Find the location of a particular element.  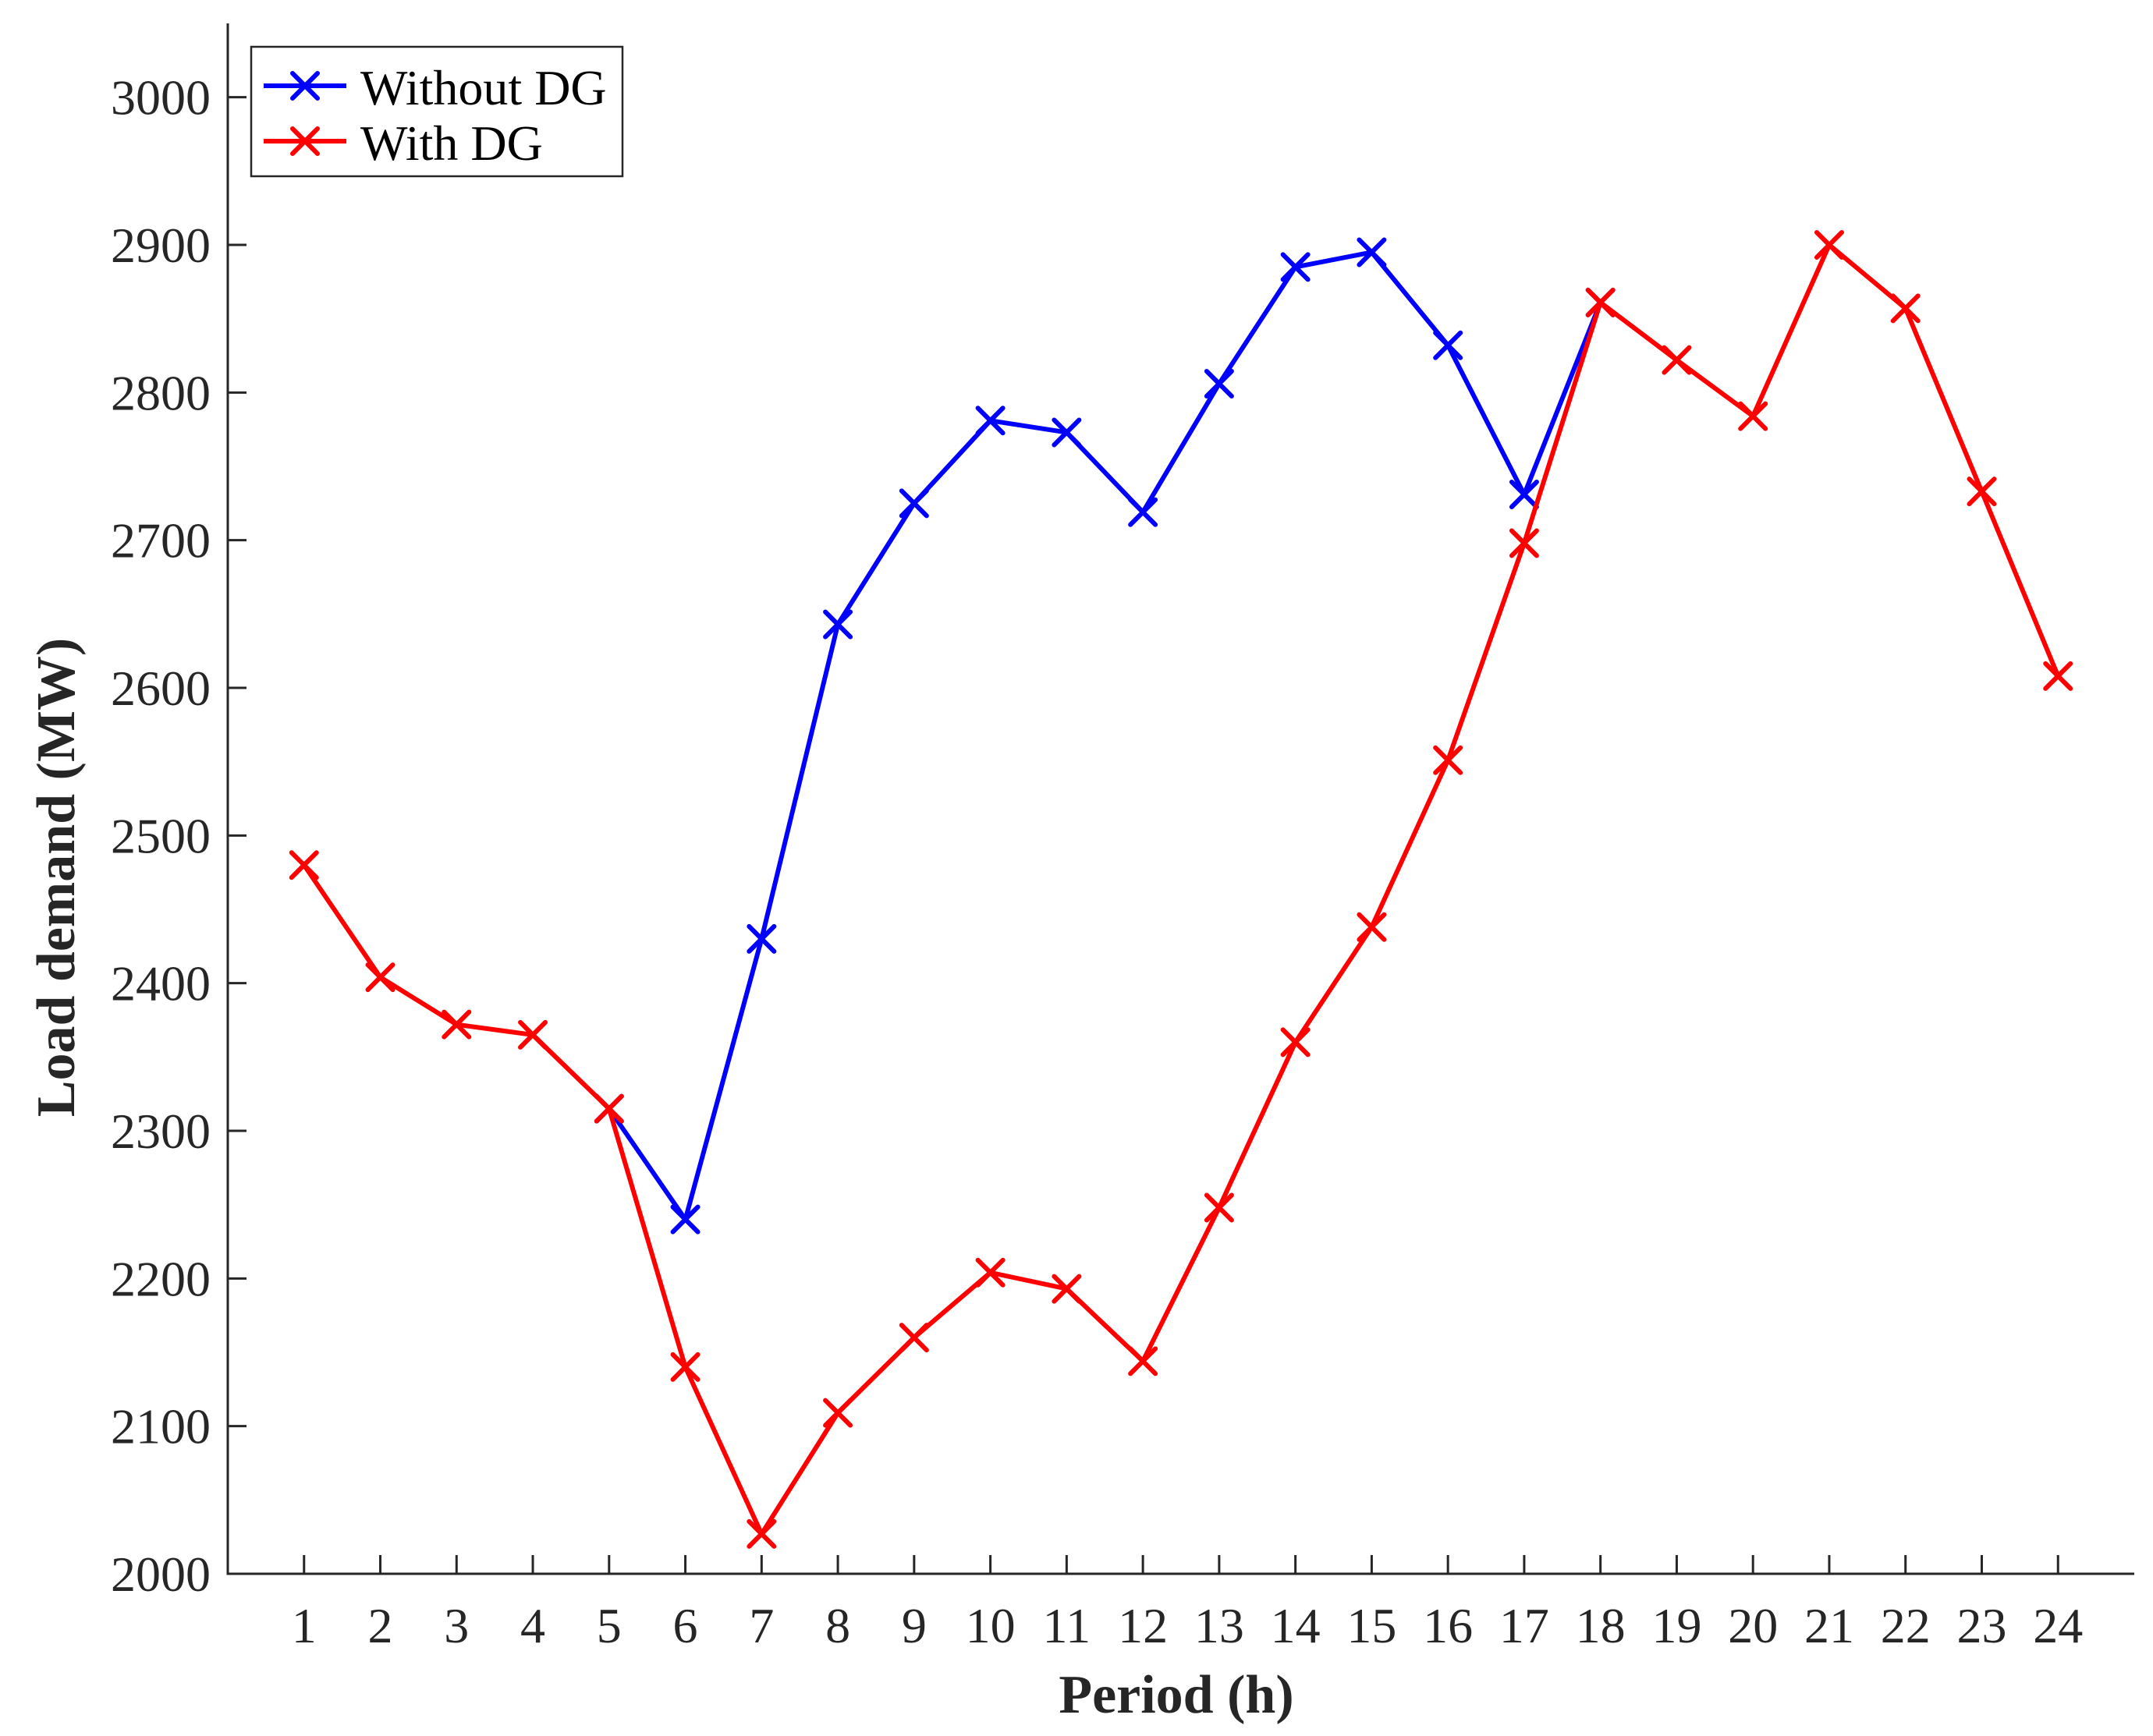

x-tick-label: 6 is located at coordinates (685, 1626).